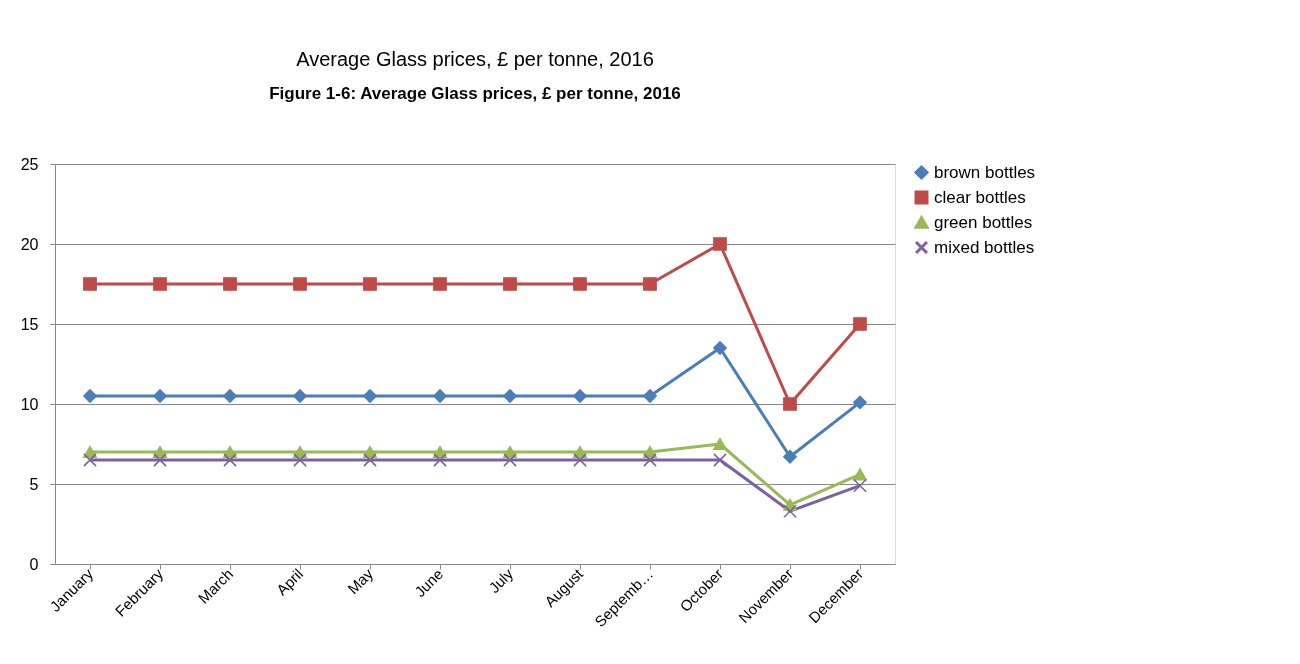  What do you see at coordinates (34, 564) in the screenshot?
I see `y-tick-label: 0` at bounding box center [34, 564].